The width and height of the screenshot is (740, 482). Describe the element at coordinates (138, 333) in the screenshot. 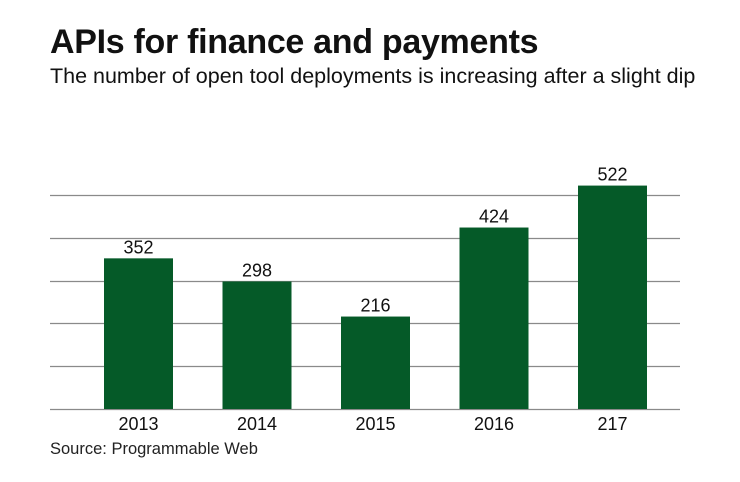

I see `bar-2013` at that location.